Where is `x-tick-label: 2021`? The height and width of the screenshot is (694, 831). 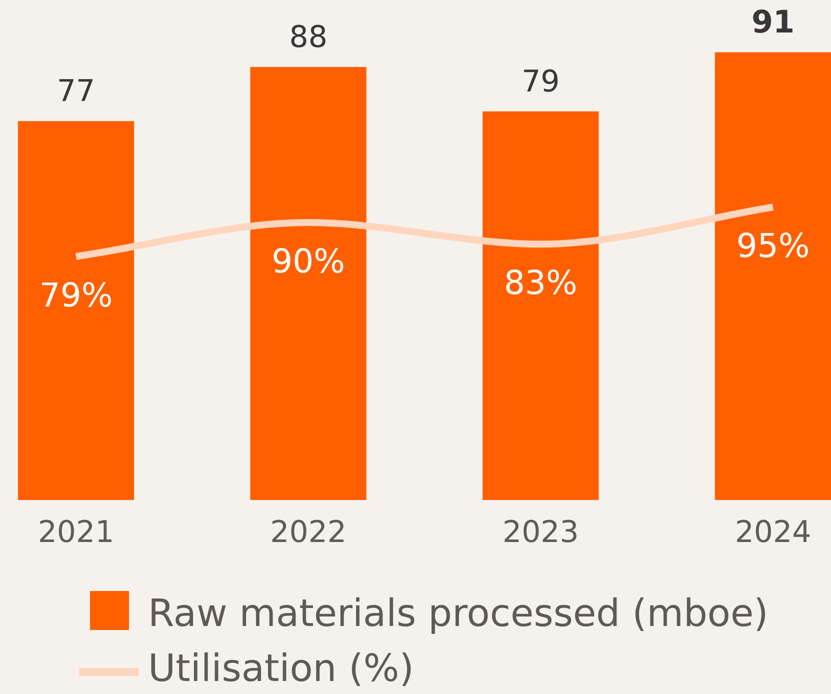
x-tick-label: 2021 is located at coordinates (76, 532).